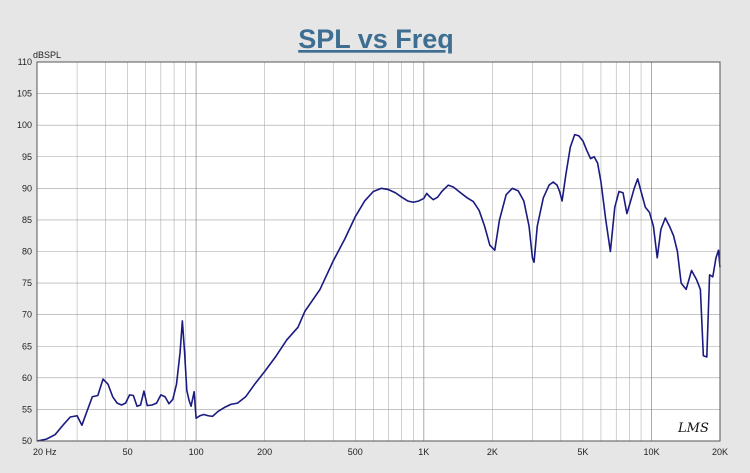 The width and height of the screenshot is (750, 473). What do you see at coordinates (128, 452) in the screenshot?
I see `x-tick-label: 50` at bounding box center [128, 452].